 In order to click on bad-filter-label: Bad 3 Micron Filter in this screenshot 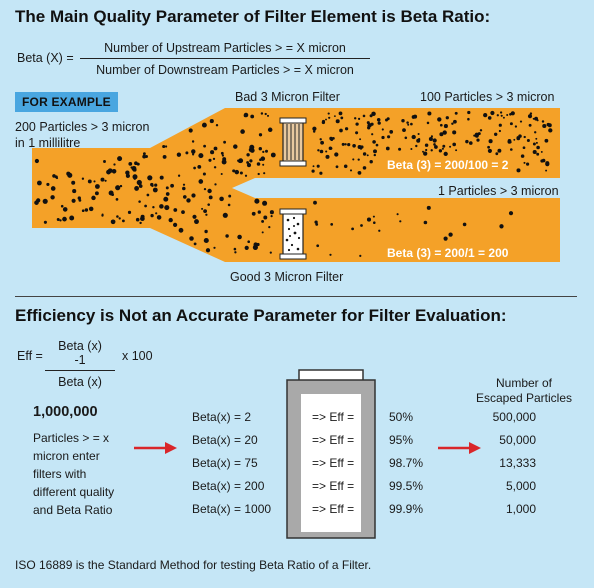, I will do `click(287, 97)`.